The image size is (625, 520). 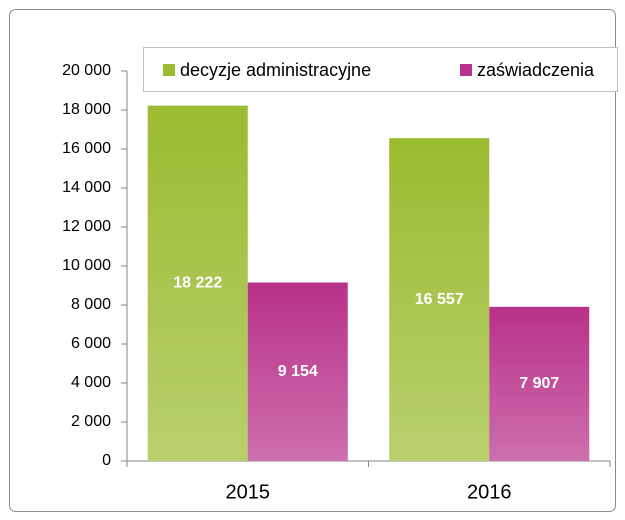 What do you see at coordinates (539, 383) in the screenshot?
I see `data-label: 7 907` at bounding box center [539, 383].